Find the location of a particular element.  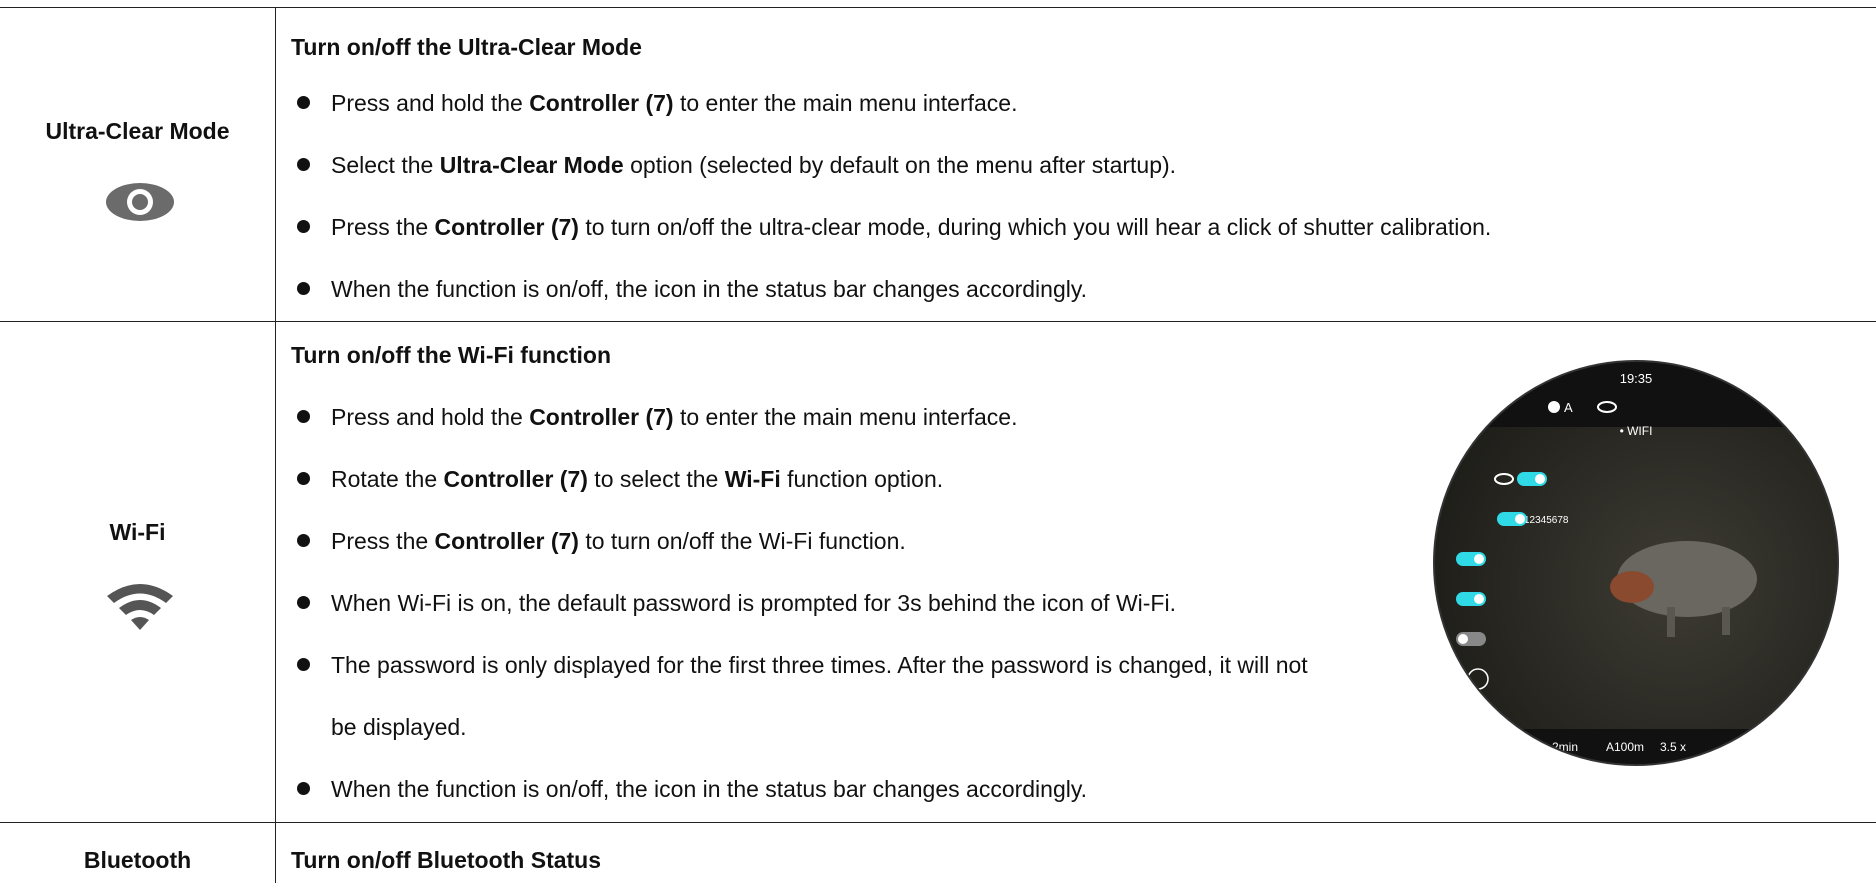

screen-menu: • WIFI is located at coordinates (1636, 431).